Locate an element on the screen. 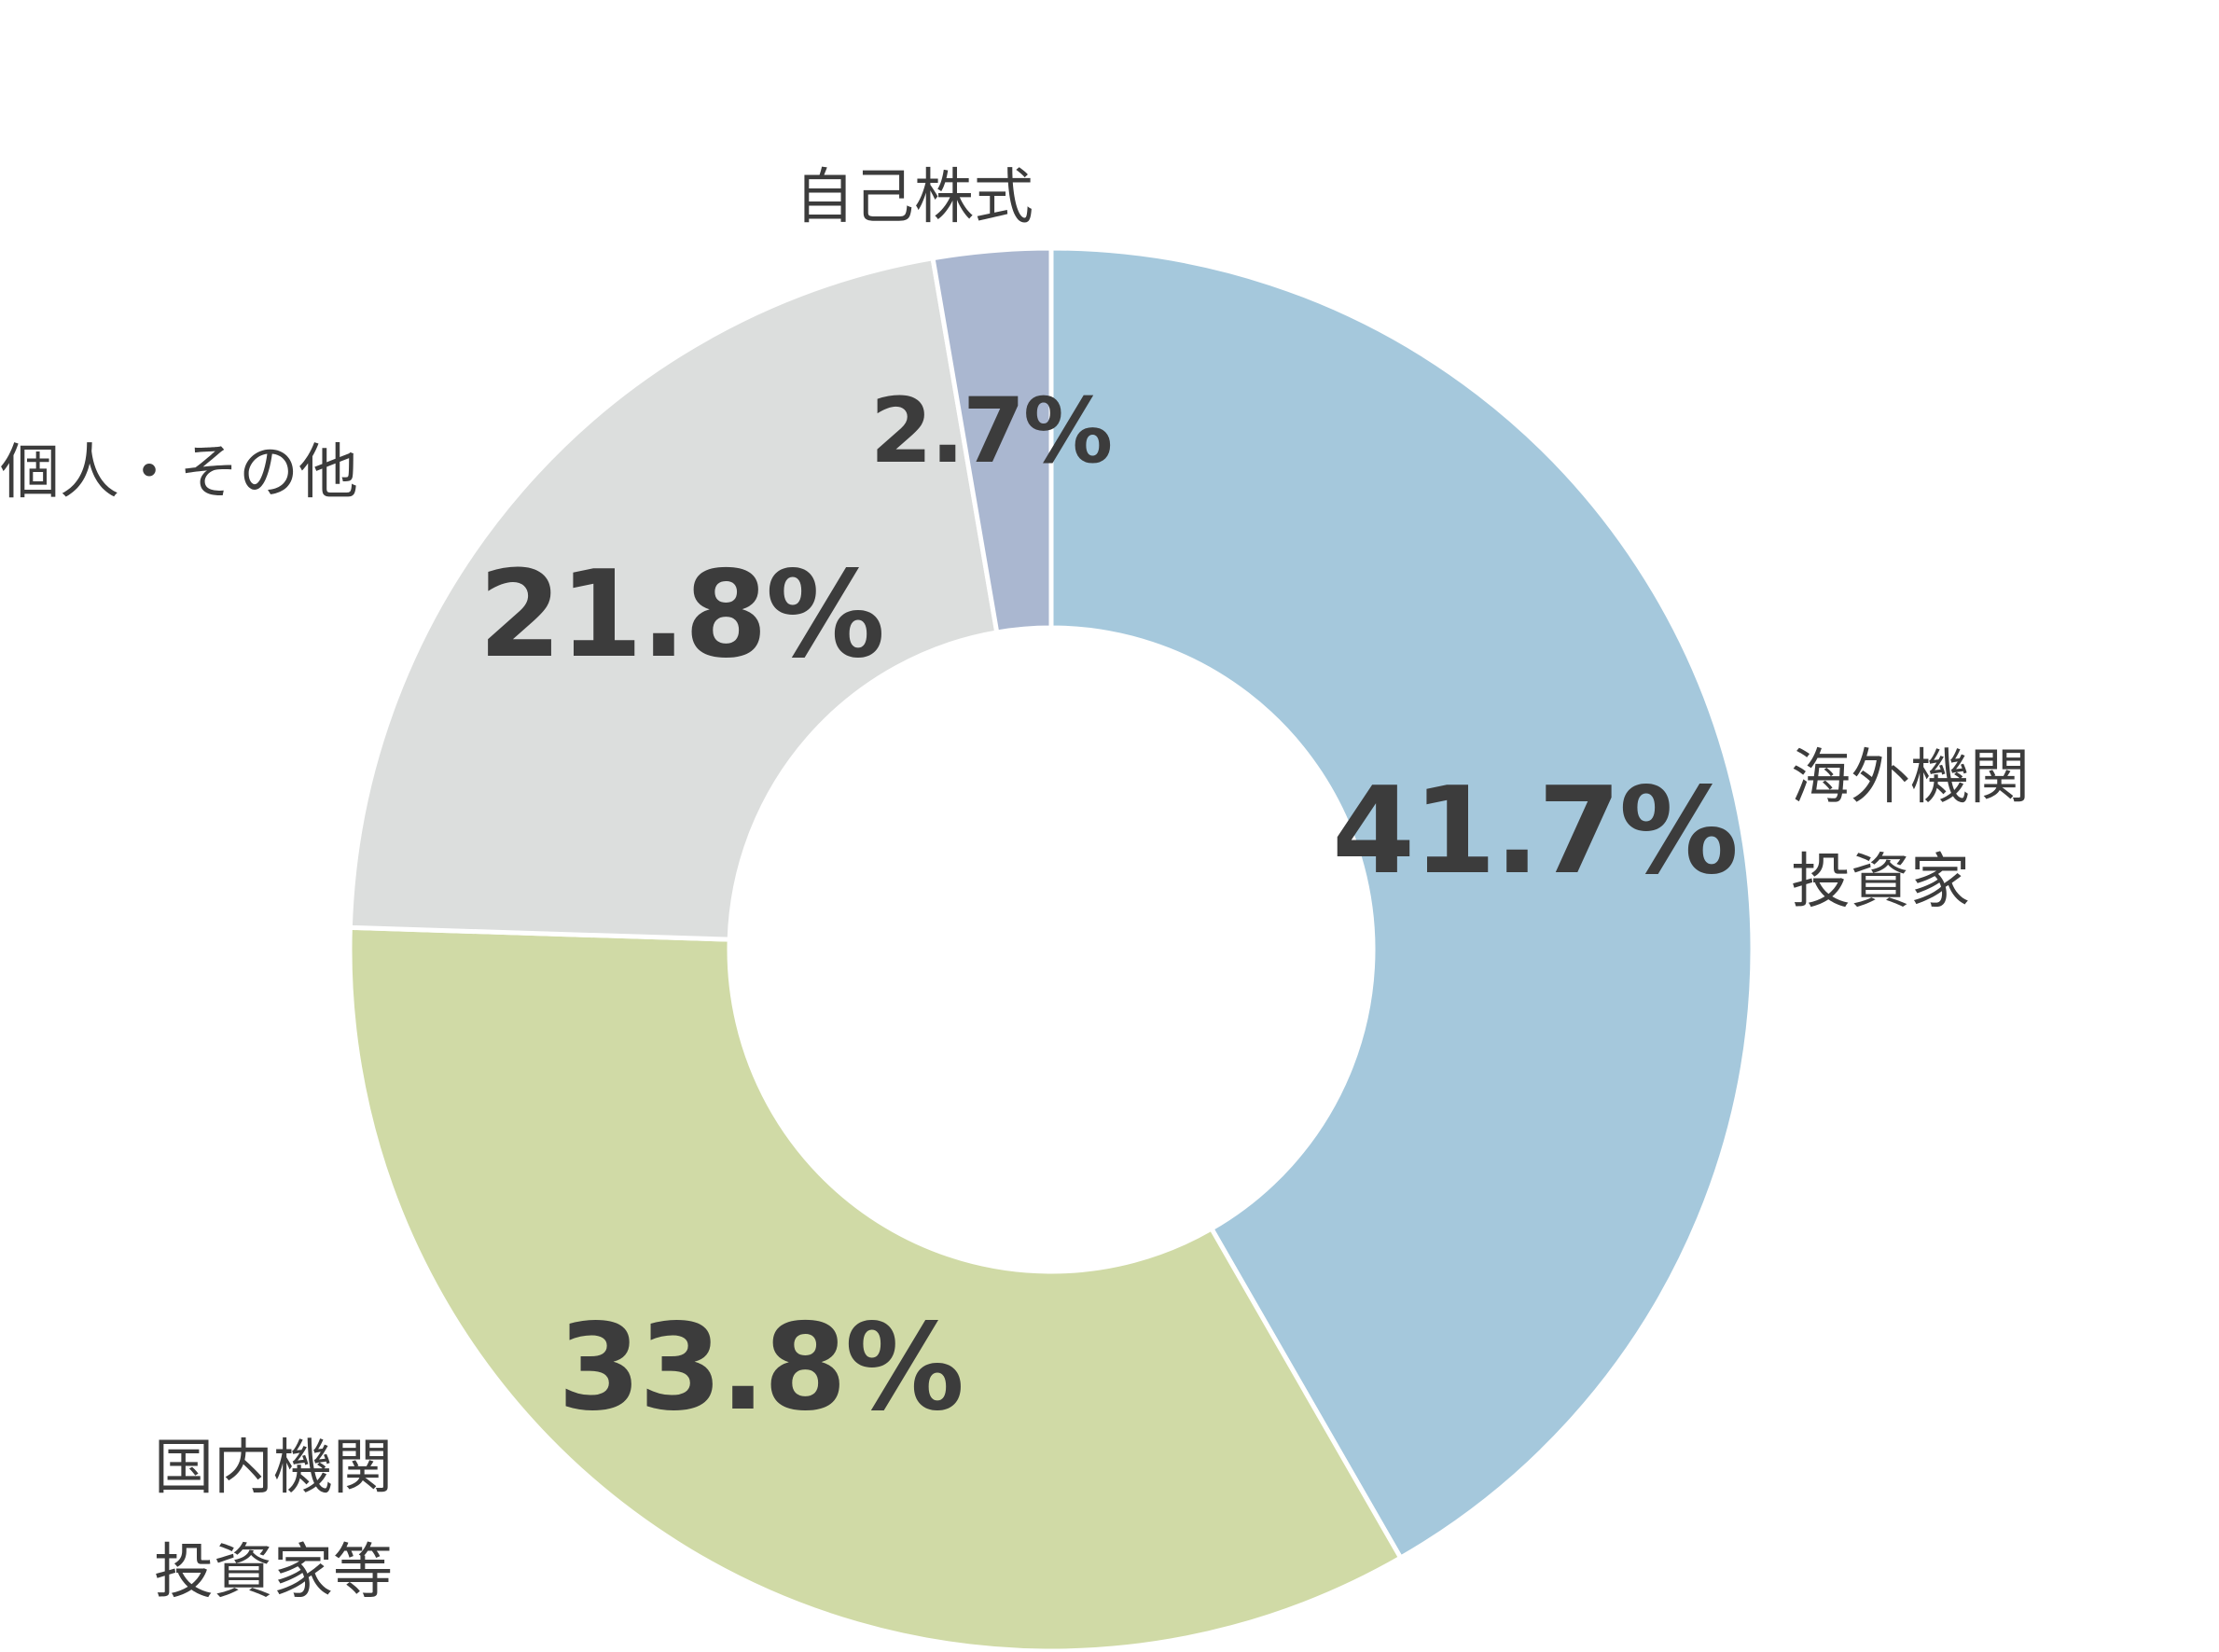  category-label-treasury-stock: 自己株式 is located at coordinates (914, 198).